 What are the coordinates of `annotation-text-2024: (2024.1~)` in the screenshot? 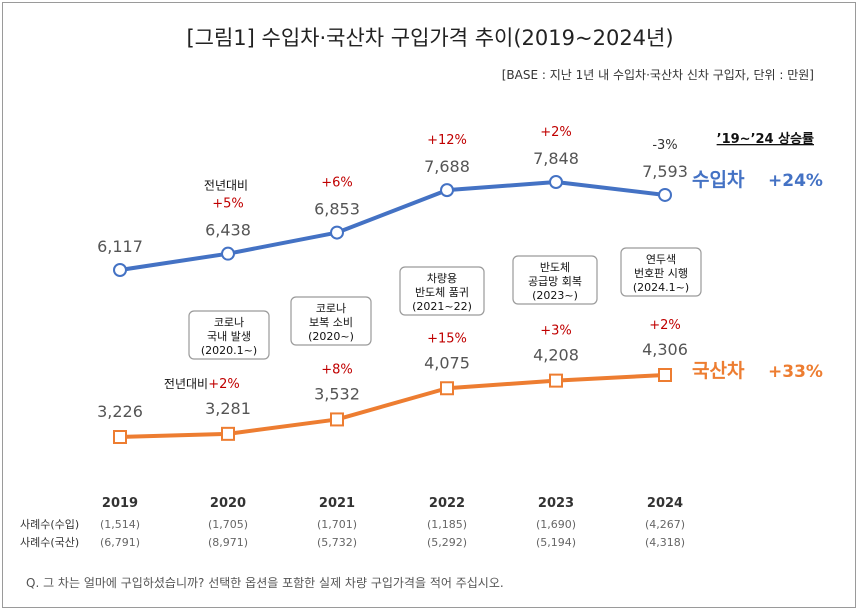 It's located at (661, 287).